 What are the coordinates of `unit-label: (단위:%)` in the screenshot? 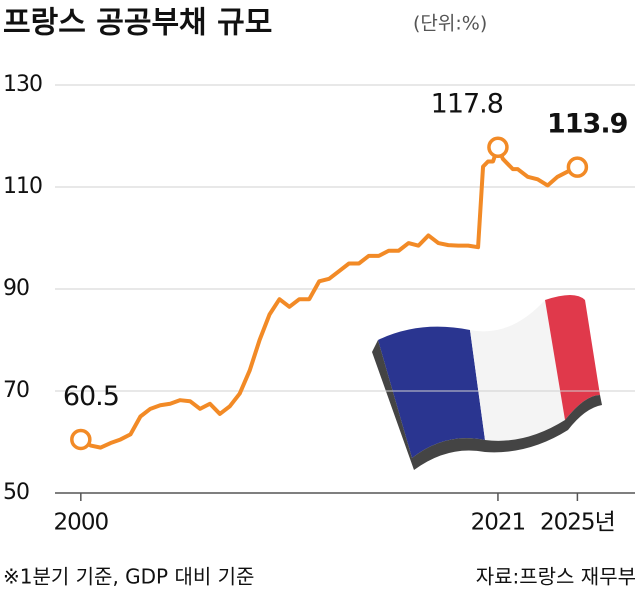 It's located at (450, 24).